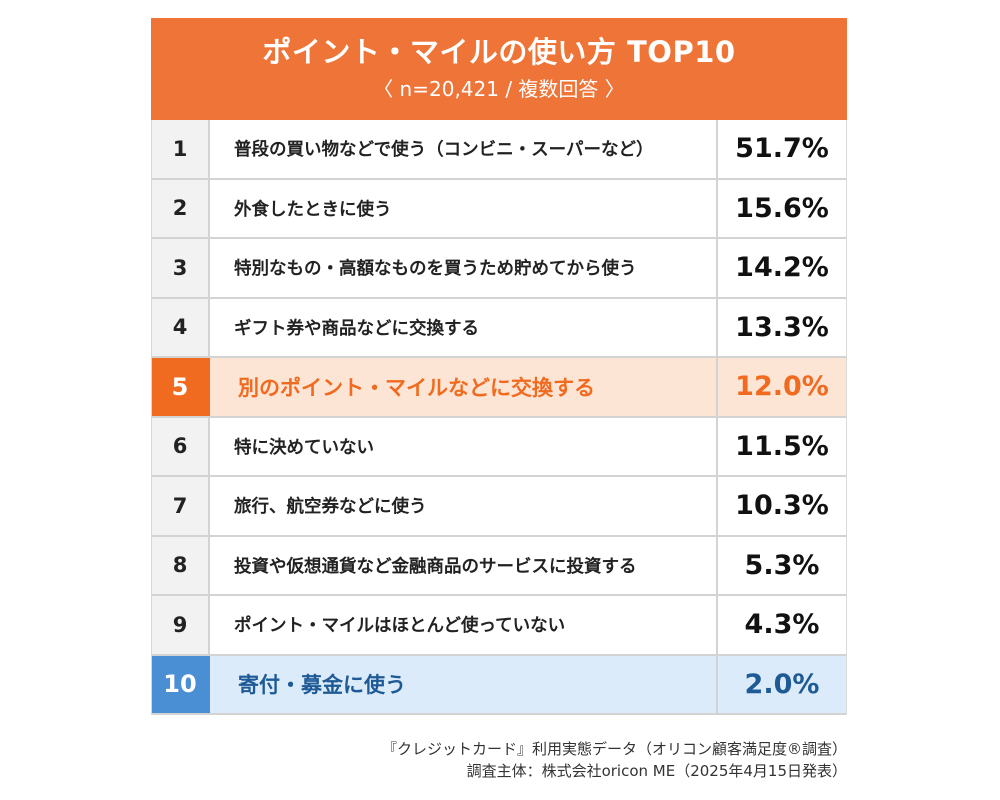  Describe the element at coordinates (464, 506) in the screenshot. I see `item-label: 旅行、航空券などに使う` at that location.